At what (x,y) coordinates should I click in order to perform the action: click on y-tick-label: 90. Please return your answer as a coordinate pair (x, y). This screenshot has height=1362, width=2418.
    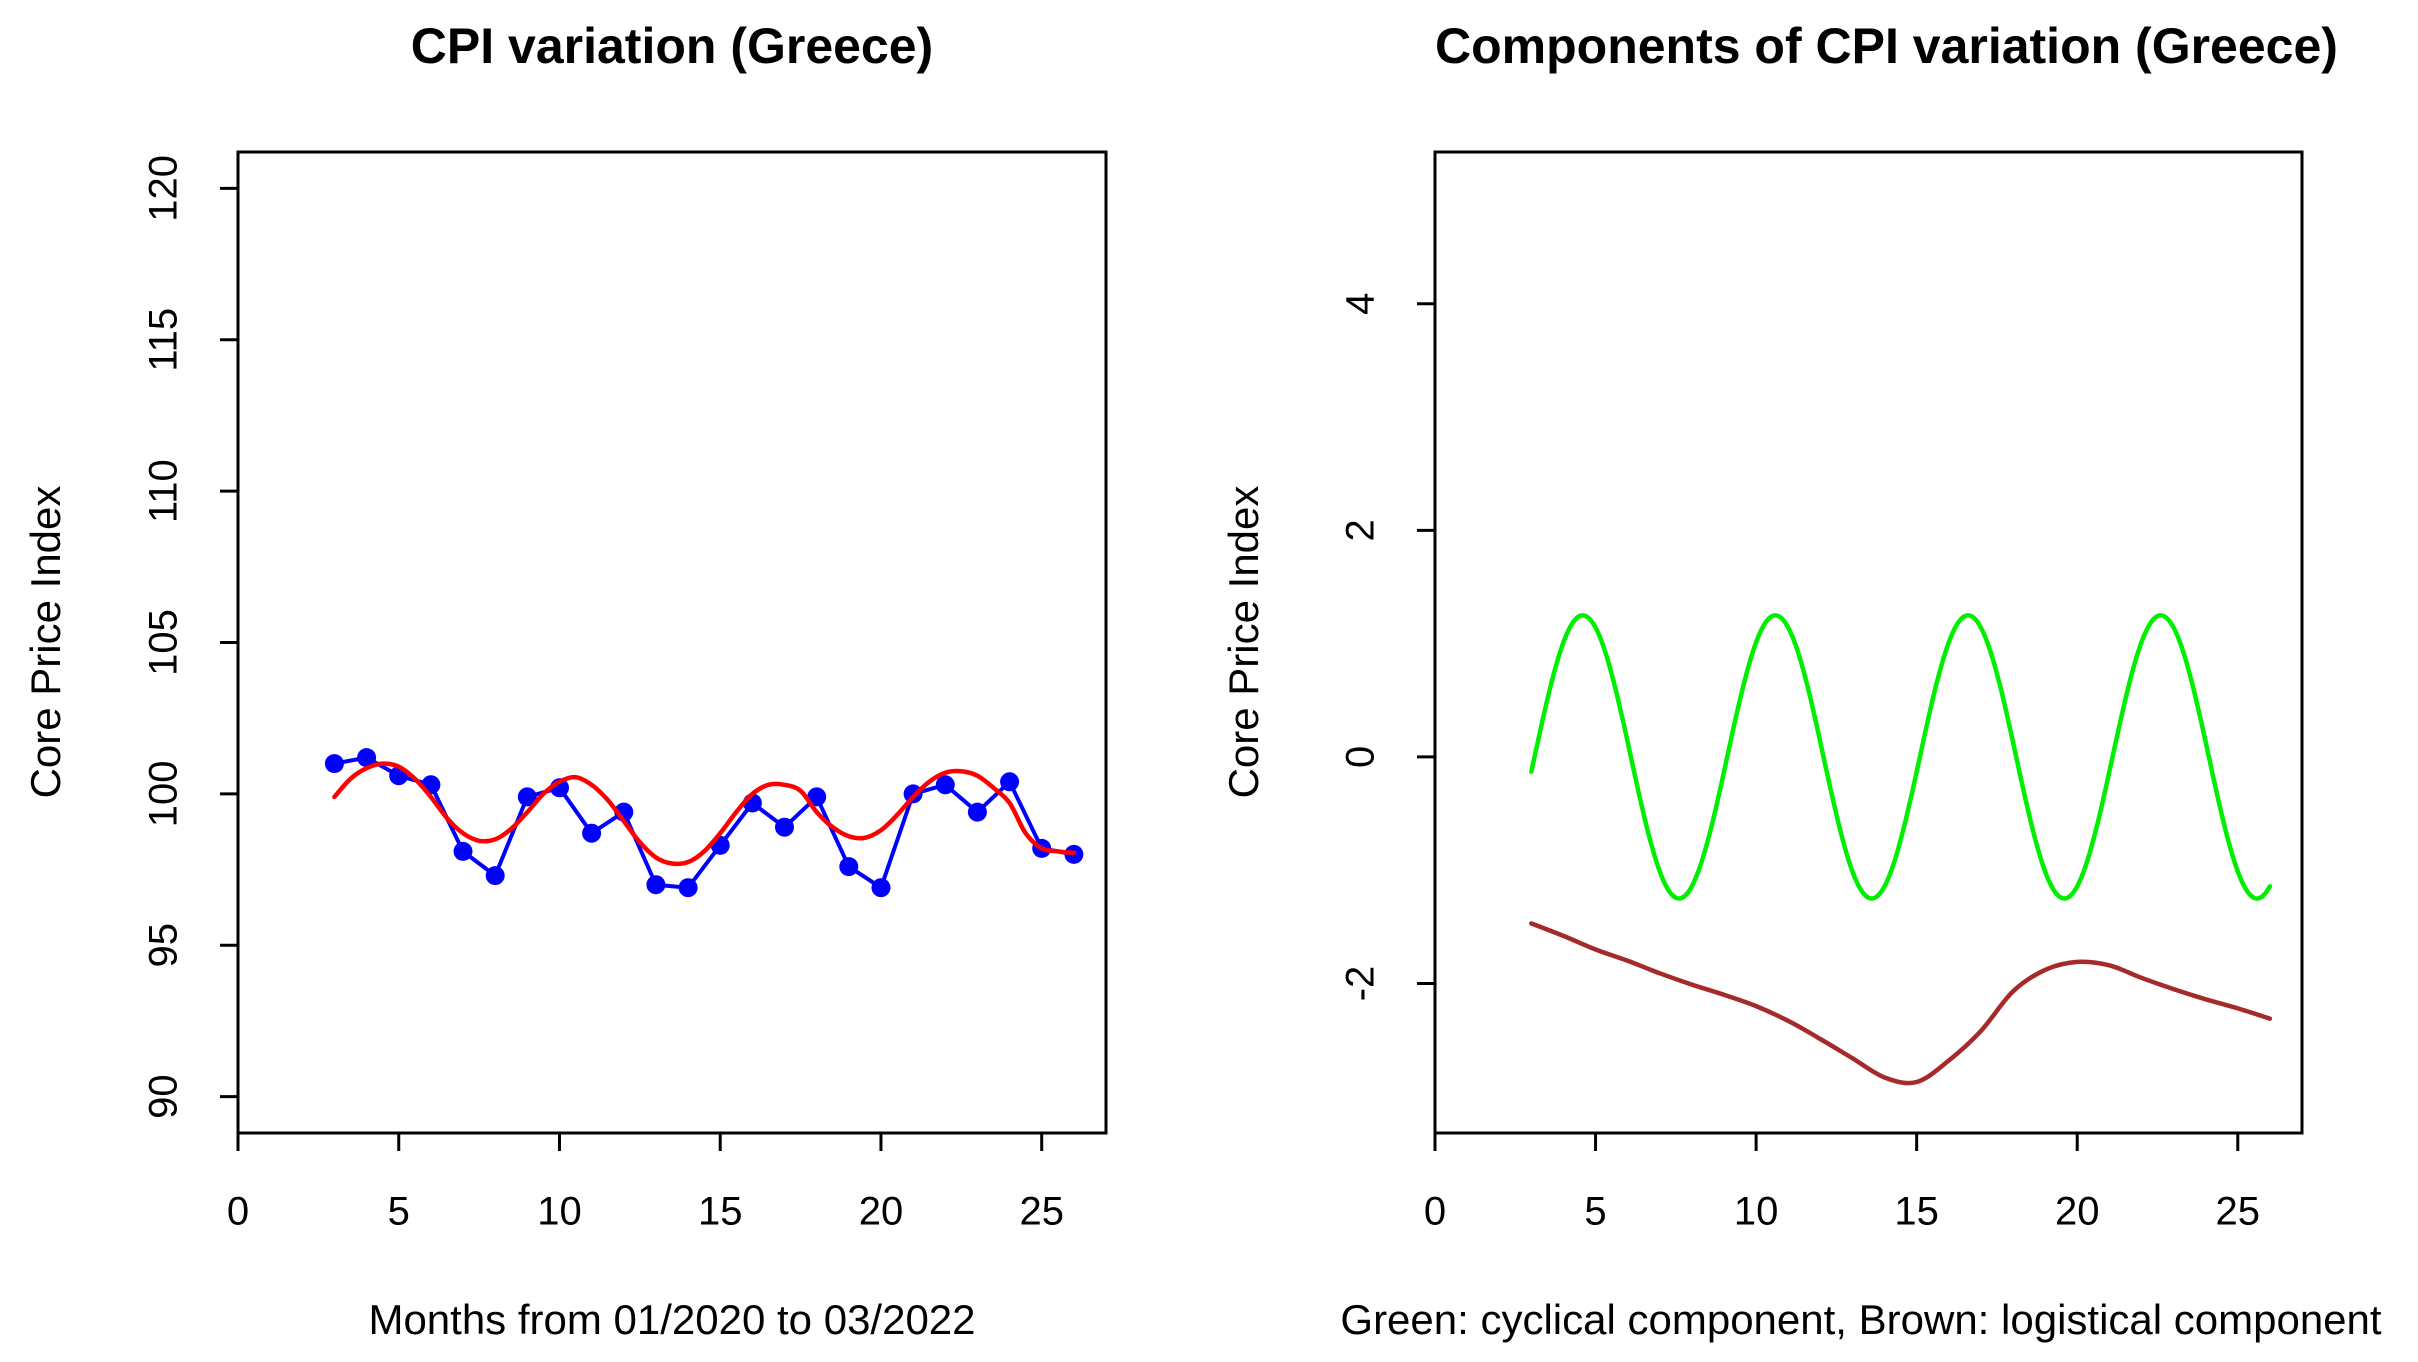
    Looking at the image, I should click on (164, 1096).